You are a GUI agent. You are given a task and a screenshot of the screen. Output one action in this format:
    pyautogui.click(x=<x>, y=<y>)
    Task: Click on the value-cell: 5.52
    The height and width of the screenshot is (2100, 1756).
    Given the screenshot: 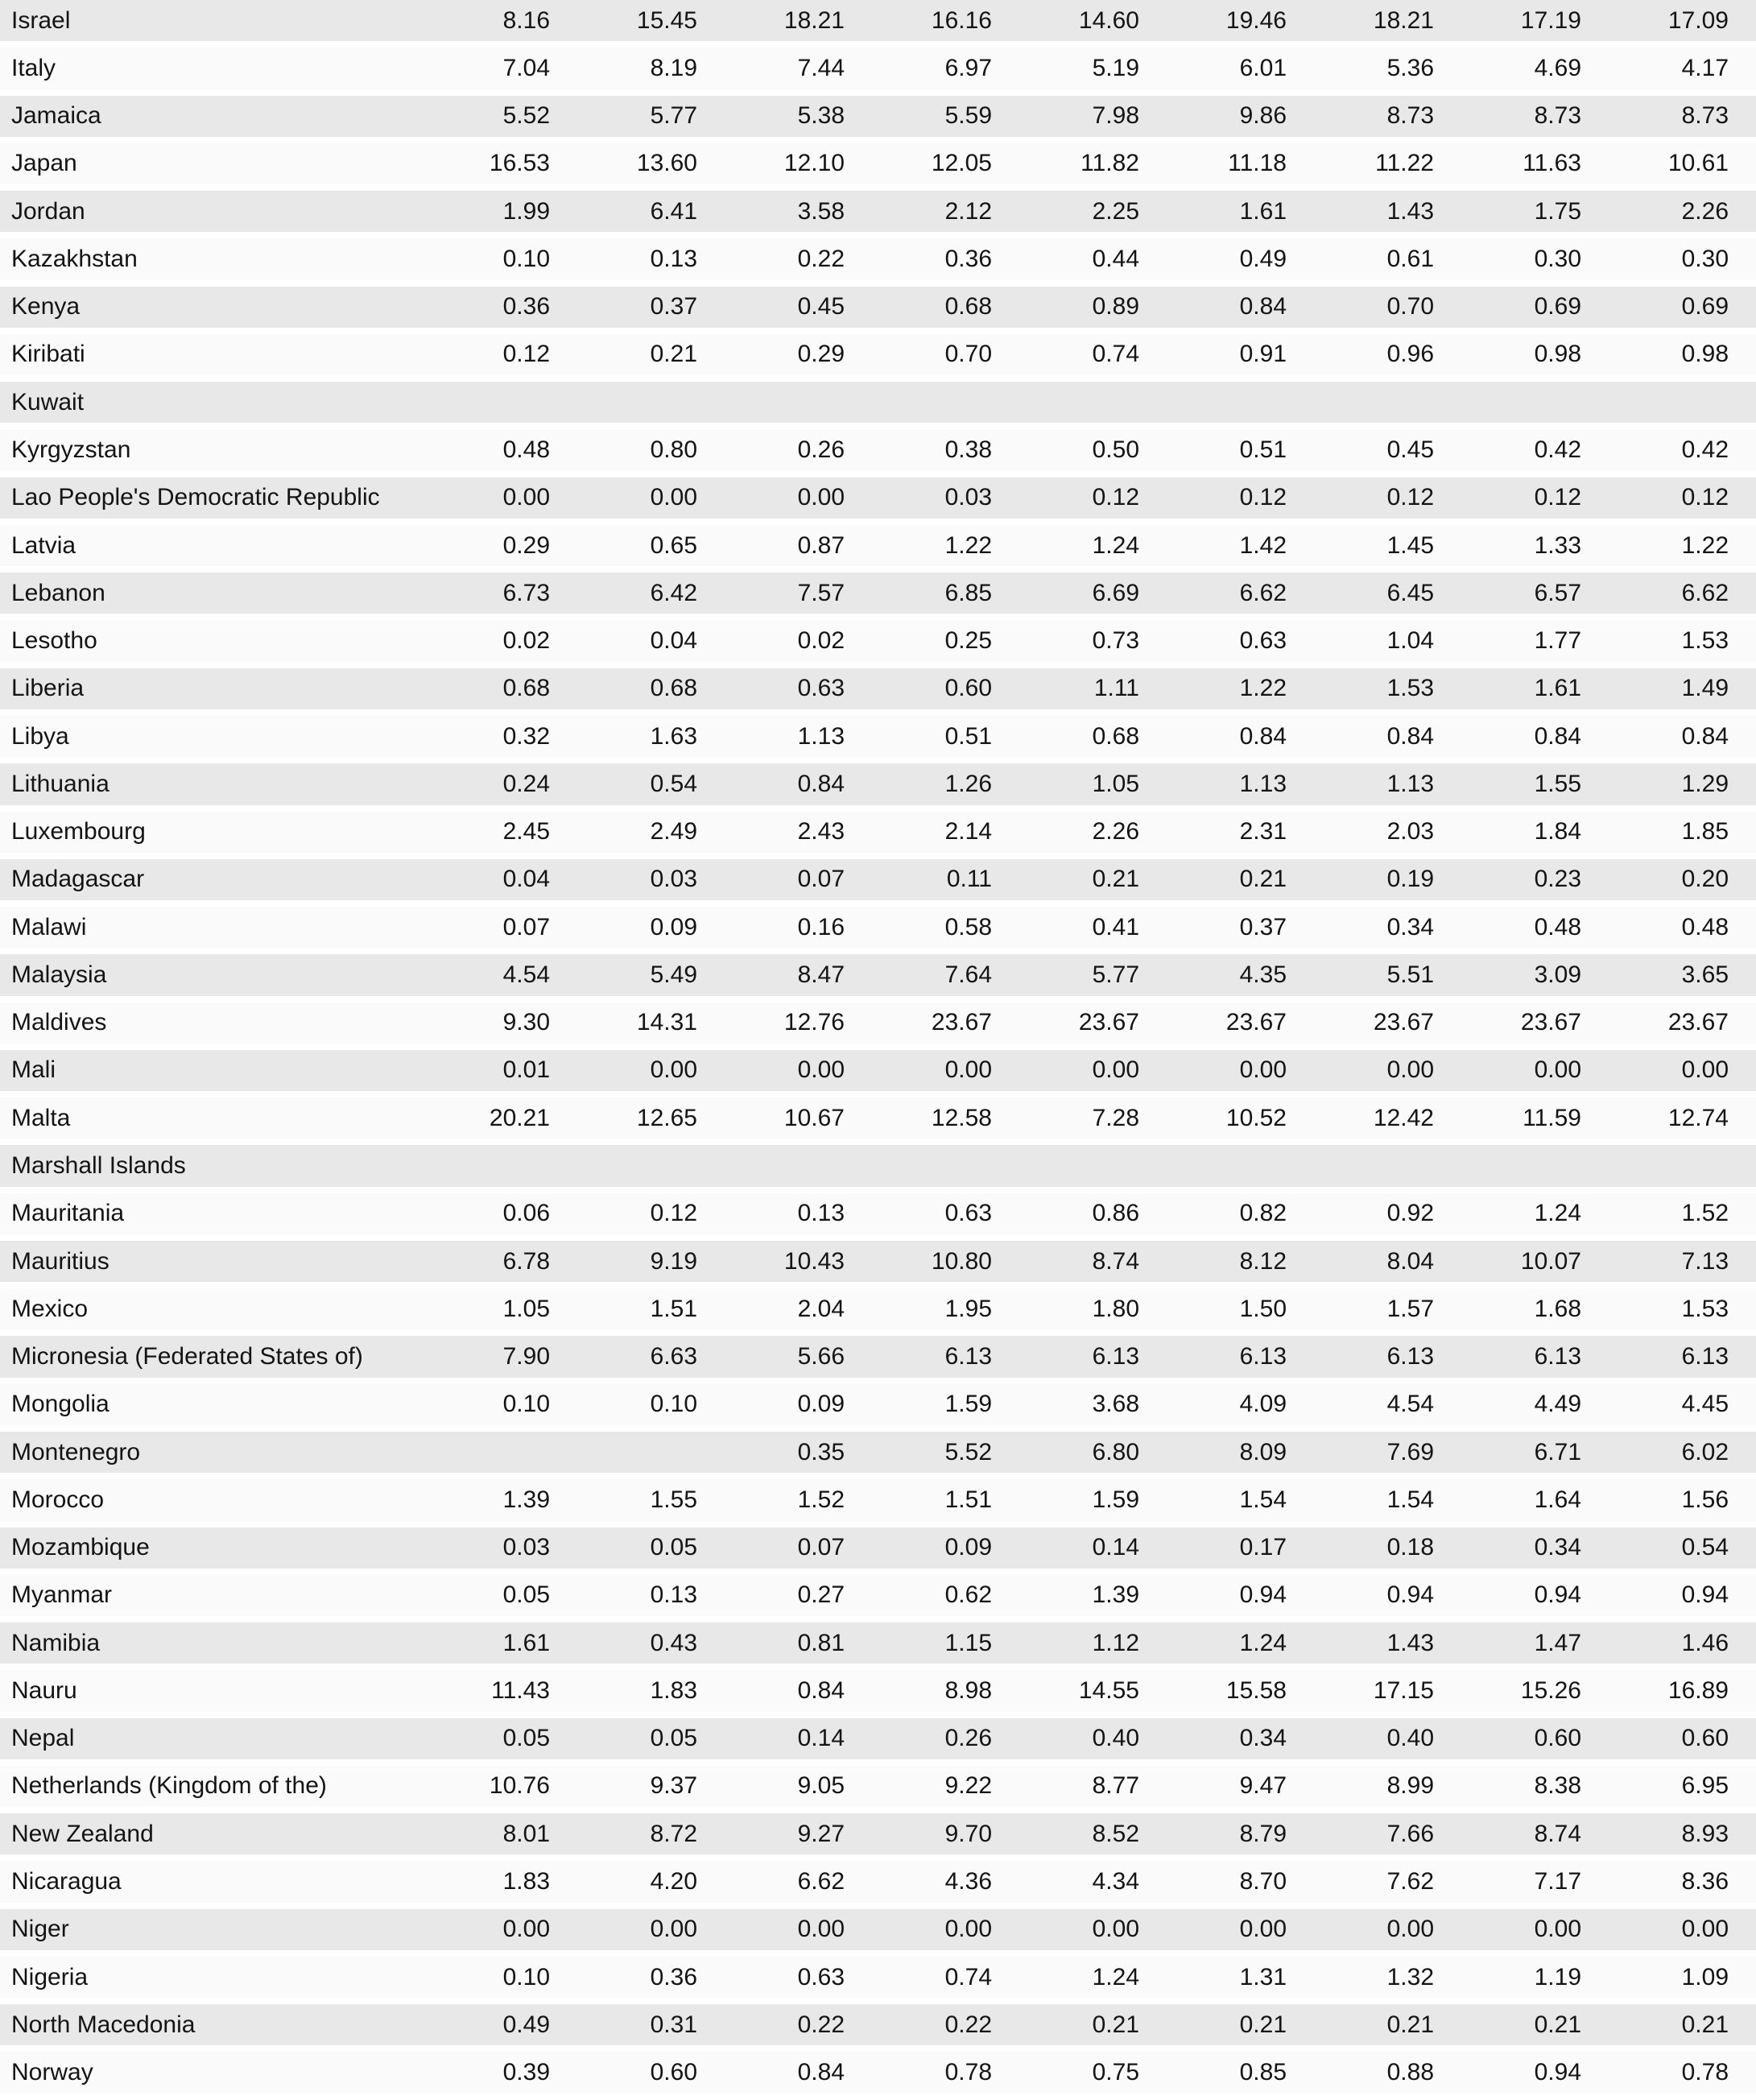 What is the action you would take?
    pyautogui.click(x=526, y=116)
    